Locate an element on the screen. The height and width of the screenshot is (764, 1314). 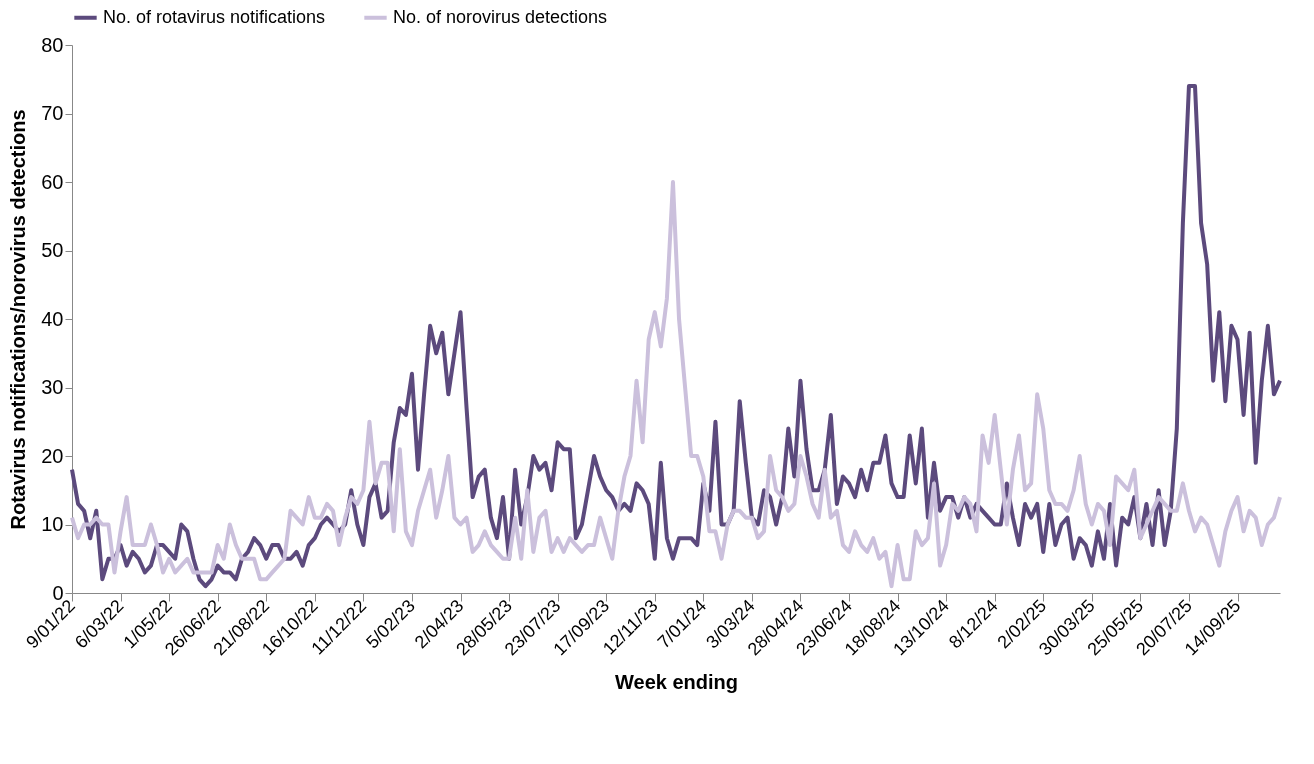
legend-label: No. of rotavirus notifications is located at coordinates (214, 16).